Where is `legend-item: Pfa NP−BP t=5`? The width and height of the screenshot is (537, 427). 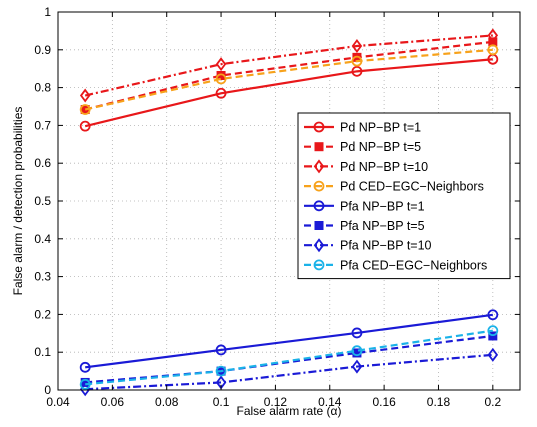
legend-item: Pfa NP−BP t=5 is located at coordinates (364, 226).